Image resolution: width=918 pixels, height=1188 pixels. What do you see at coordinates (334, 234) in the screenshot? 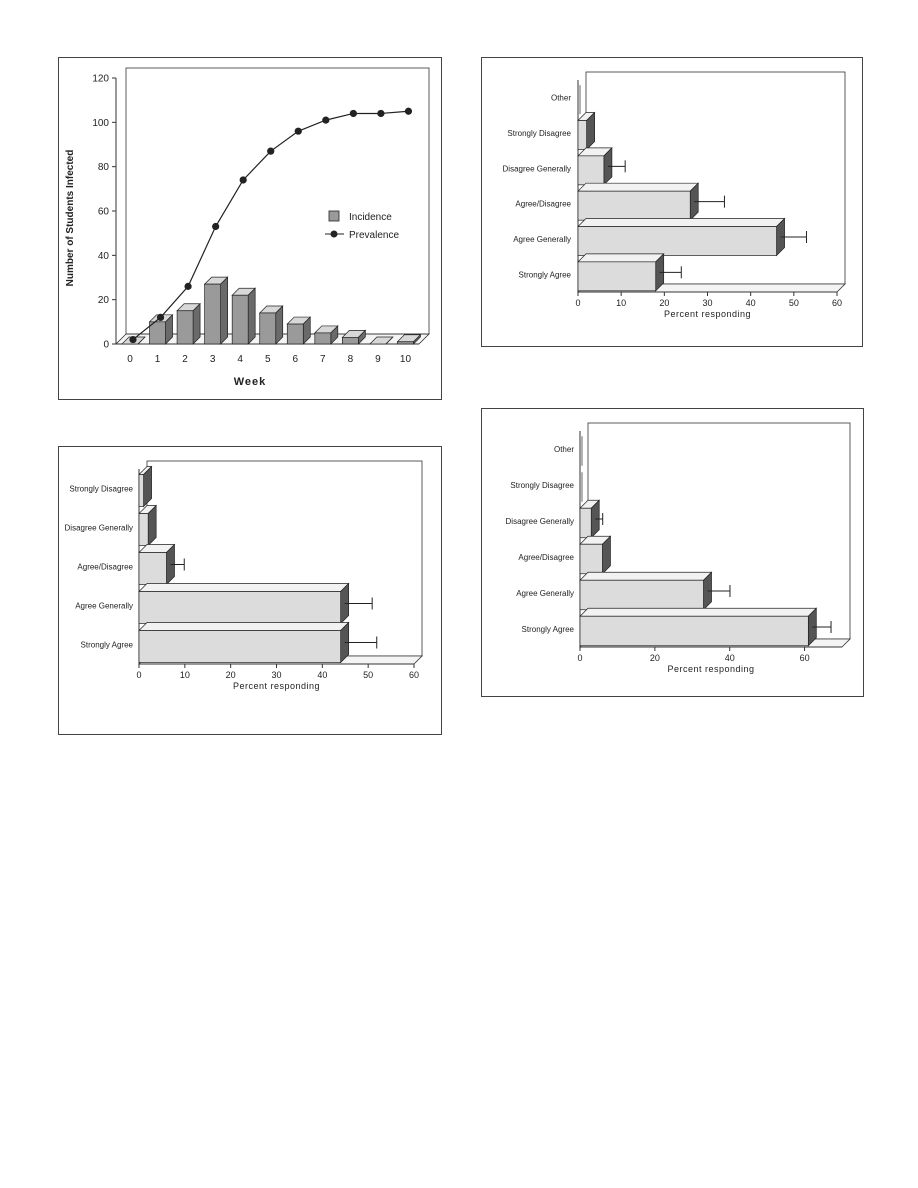
I see `legend-prevalence-marker` at bounding box center [334, 234].